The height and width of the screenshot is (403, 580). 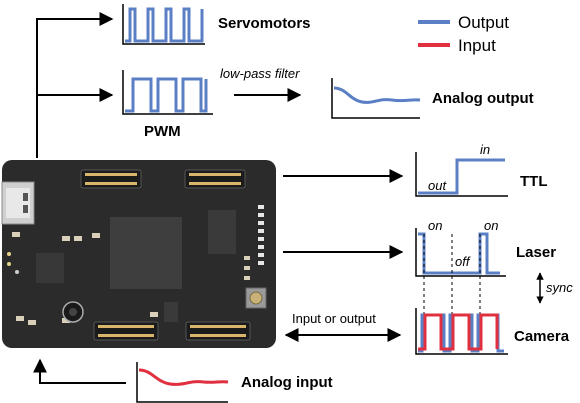 I want to click on analog-output-axes, so click(x=375, y=98).